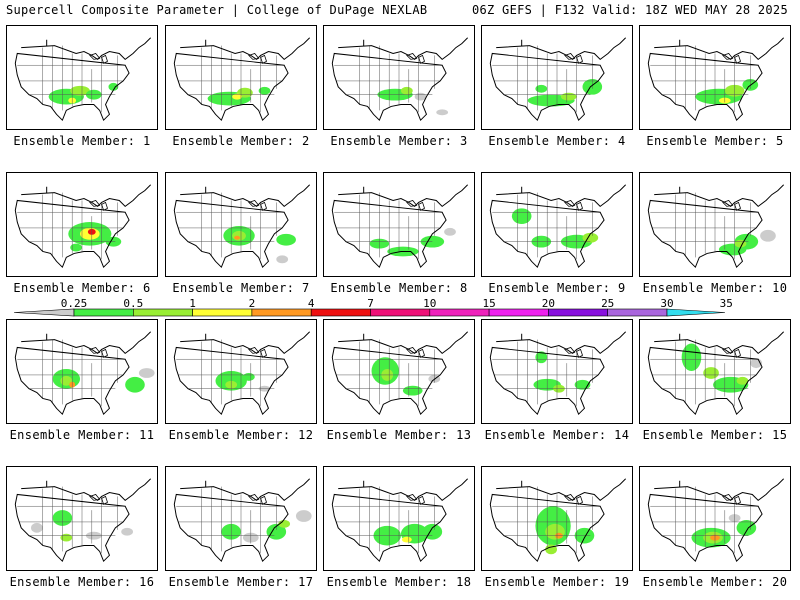 The image size is (800, 600). Describe the element at coordinates (399, 141) in the screenshot. I see `panel-label: Ensemble Member: 3` at that location.